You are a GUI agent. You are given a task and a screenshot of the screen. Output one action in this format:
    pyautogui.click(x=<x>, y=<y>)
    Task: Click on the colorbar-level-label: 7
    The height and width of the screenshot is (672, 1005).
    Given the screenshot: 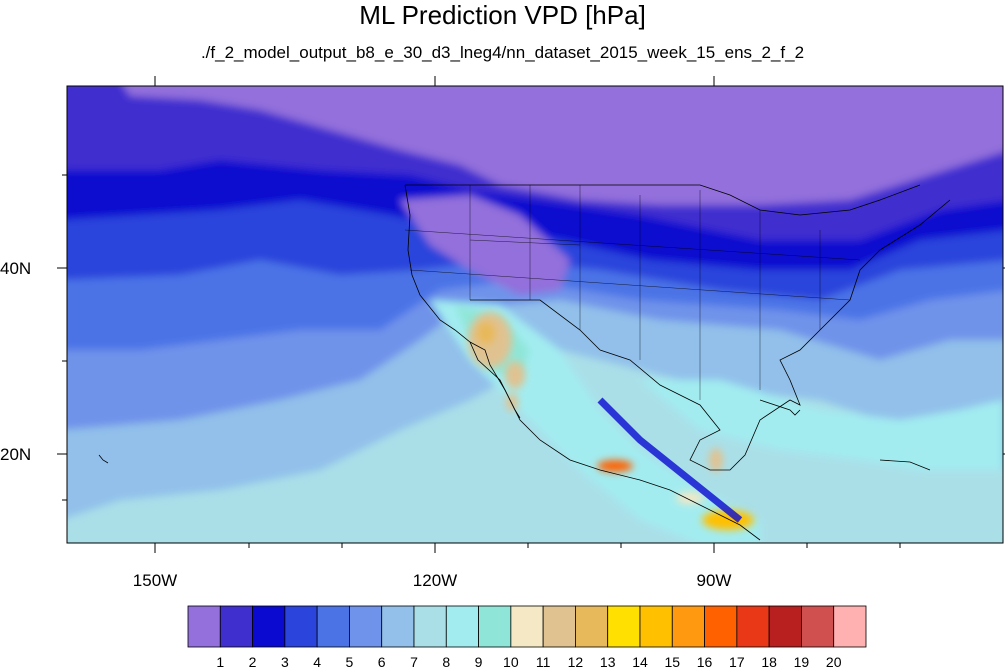 What is the action you would take?
    pyautogui.click(x=414, y=662)
    